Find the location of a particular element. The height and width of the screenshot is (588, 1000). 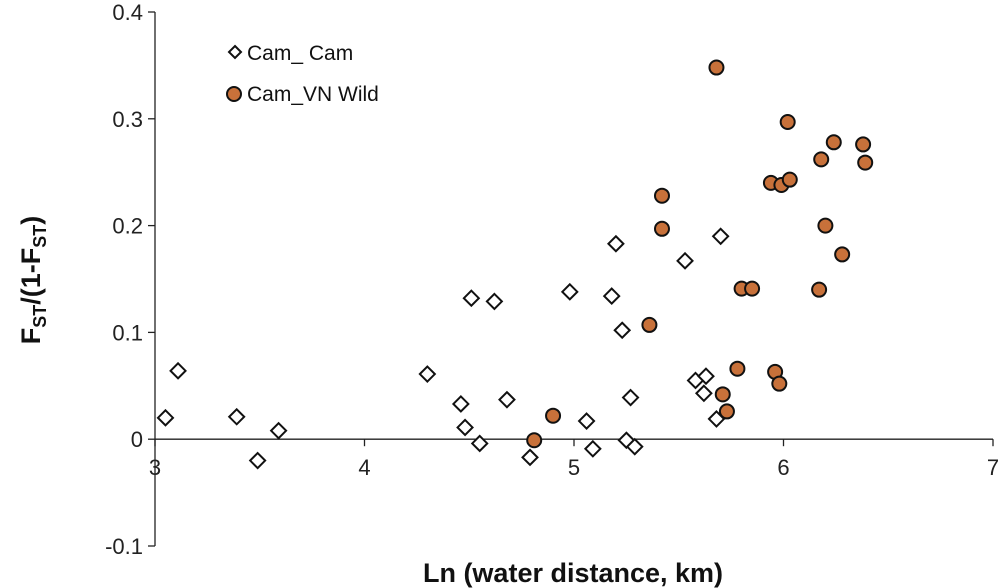

legend-label-cam-cam: Cam_ Cam is located at coordinates (300, 53).